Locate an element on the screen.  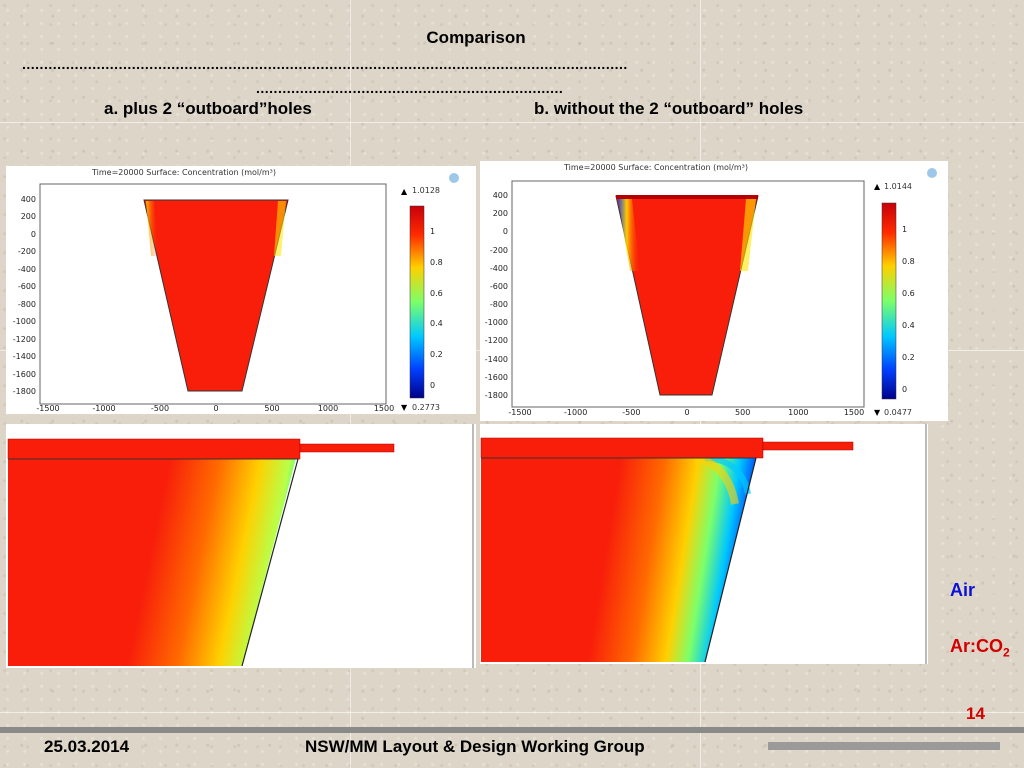
plot-a-graphic: ▲ ▼ is located at coordinates (249, 292).